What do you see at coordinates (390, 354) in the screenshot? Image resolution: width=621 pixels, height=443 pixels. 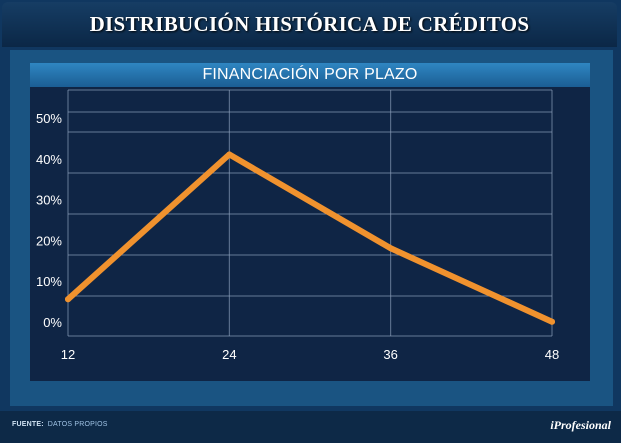 I see `x-tick-label: 36` at bounding box center [390, 354].